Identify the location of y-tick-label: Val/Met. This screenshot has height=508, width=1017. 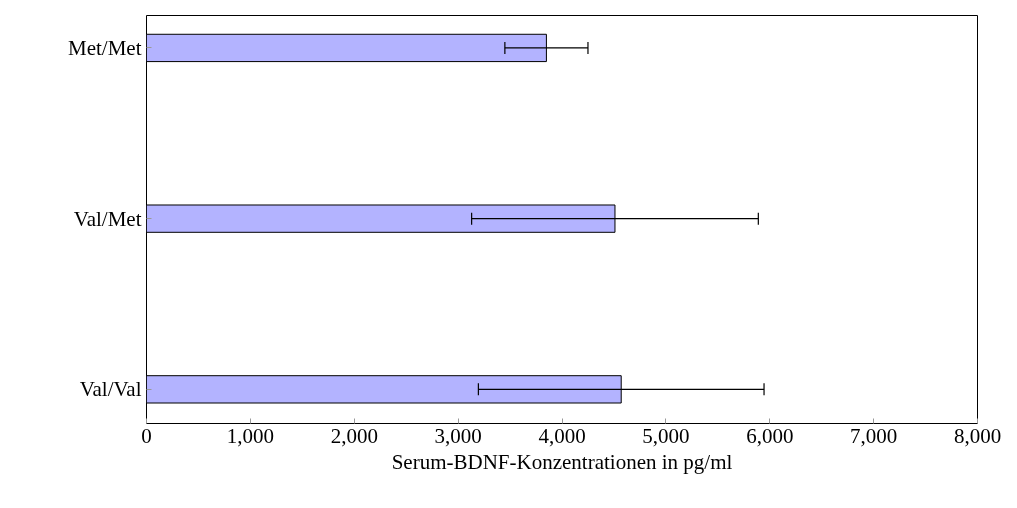
(107, 218).